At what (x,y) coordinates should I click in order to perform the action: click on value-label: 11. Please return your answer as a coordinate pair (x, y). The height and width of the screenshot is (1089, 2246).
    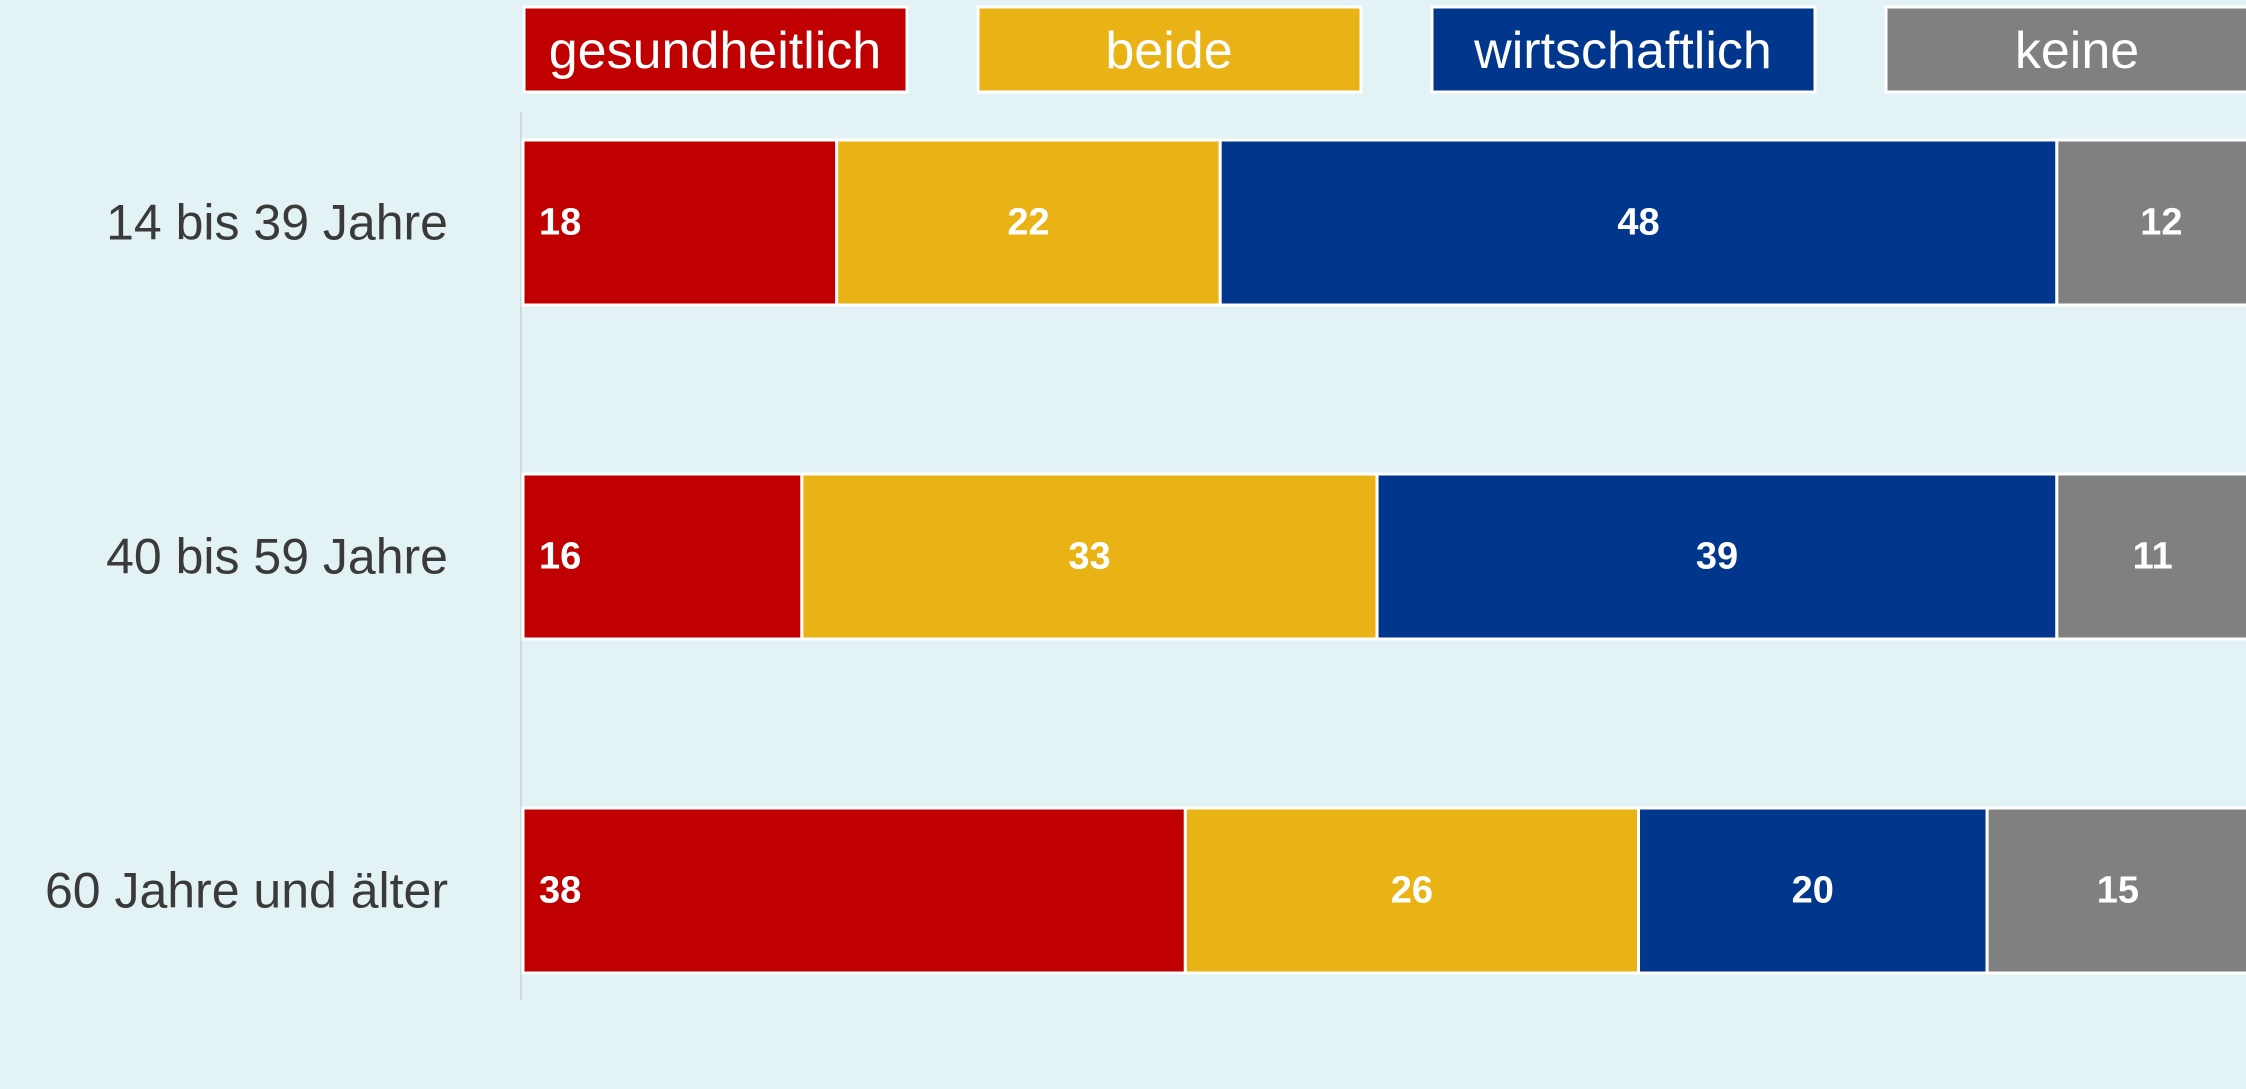
    Looking at the image, I should click on (2153, 557).